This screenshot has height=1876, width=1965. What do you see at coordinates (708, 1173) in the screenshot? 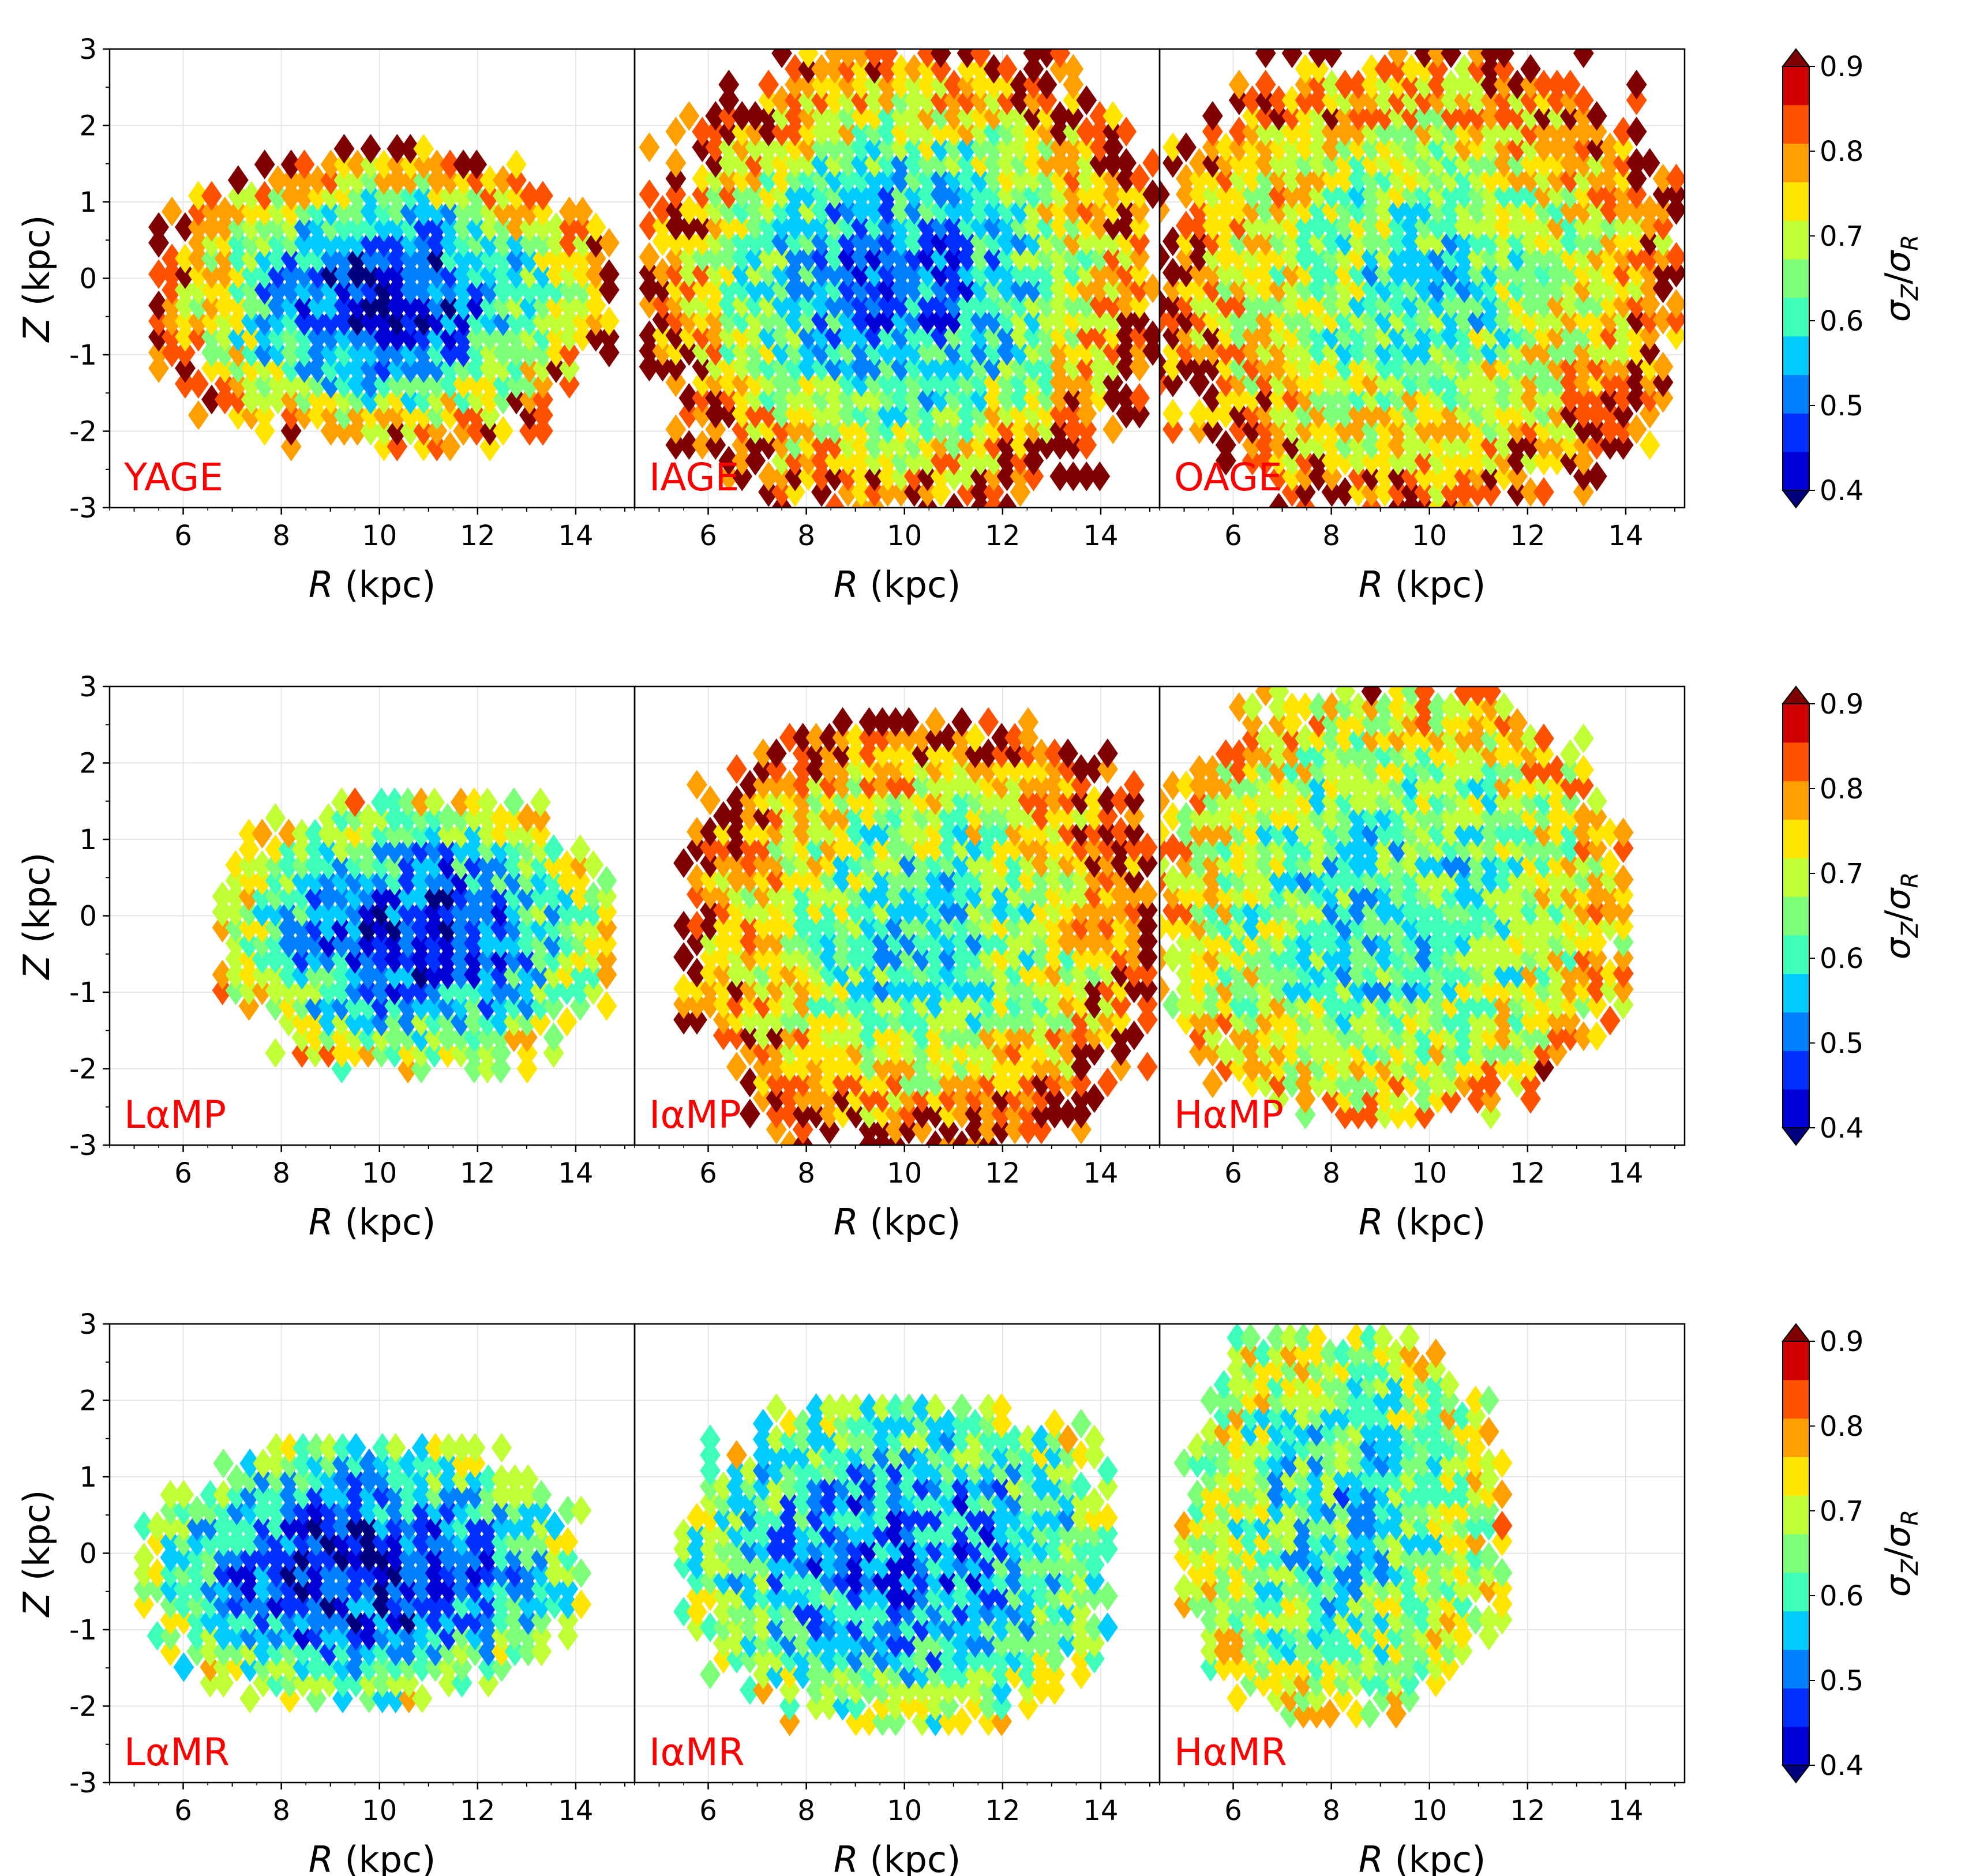
I see `x-tick-label: 6` at bounding box center [708, 1173].